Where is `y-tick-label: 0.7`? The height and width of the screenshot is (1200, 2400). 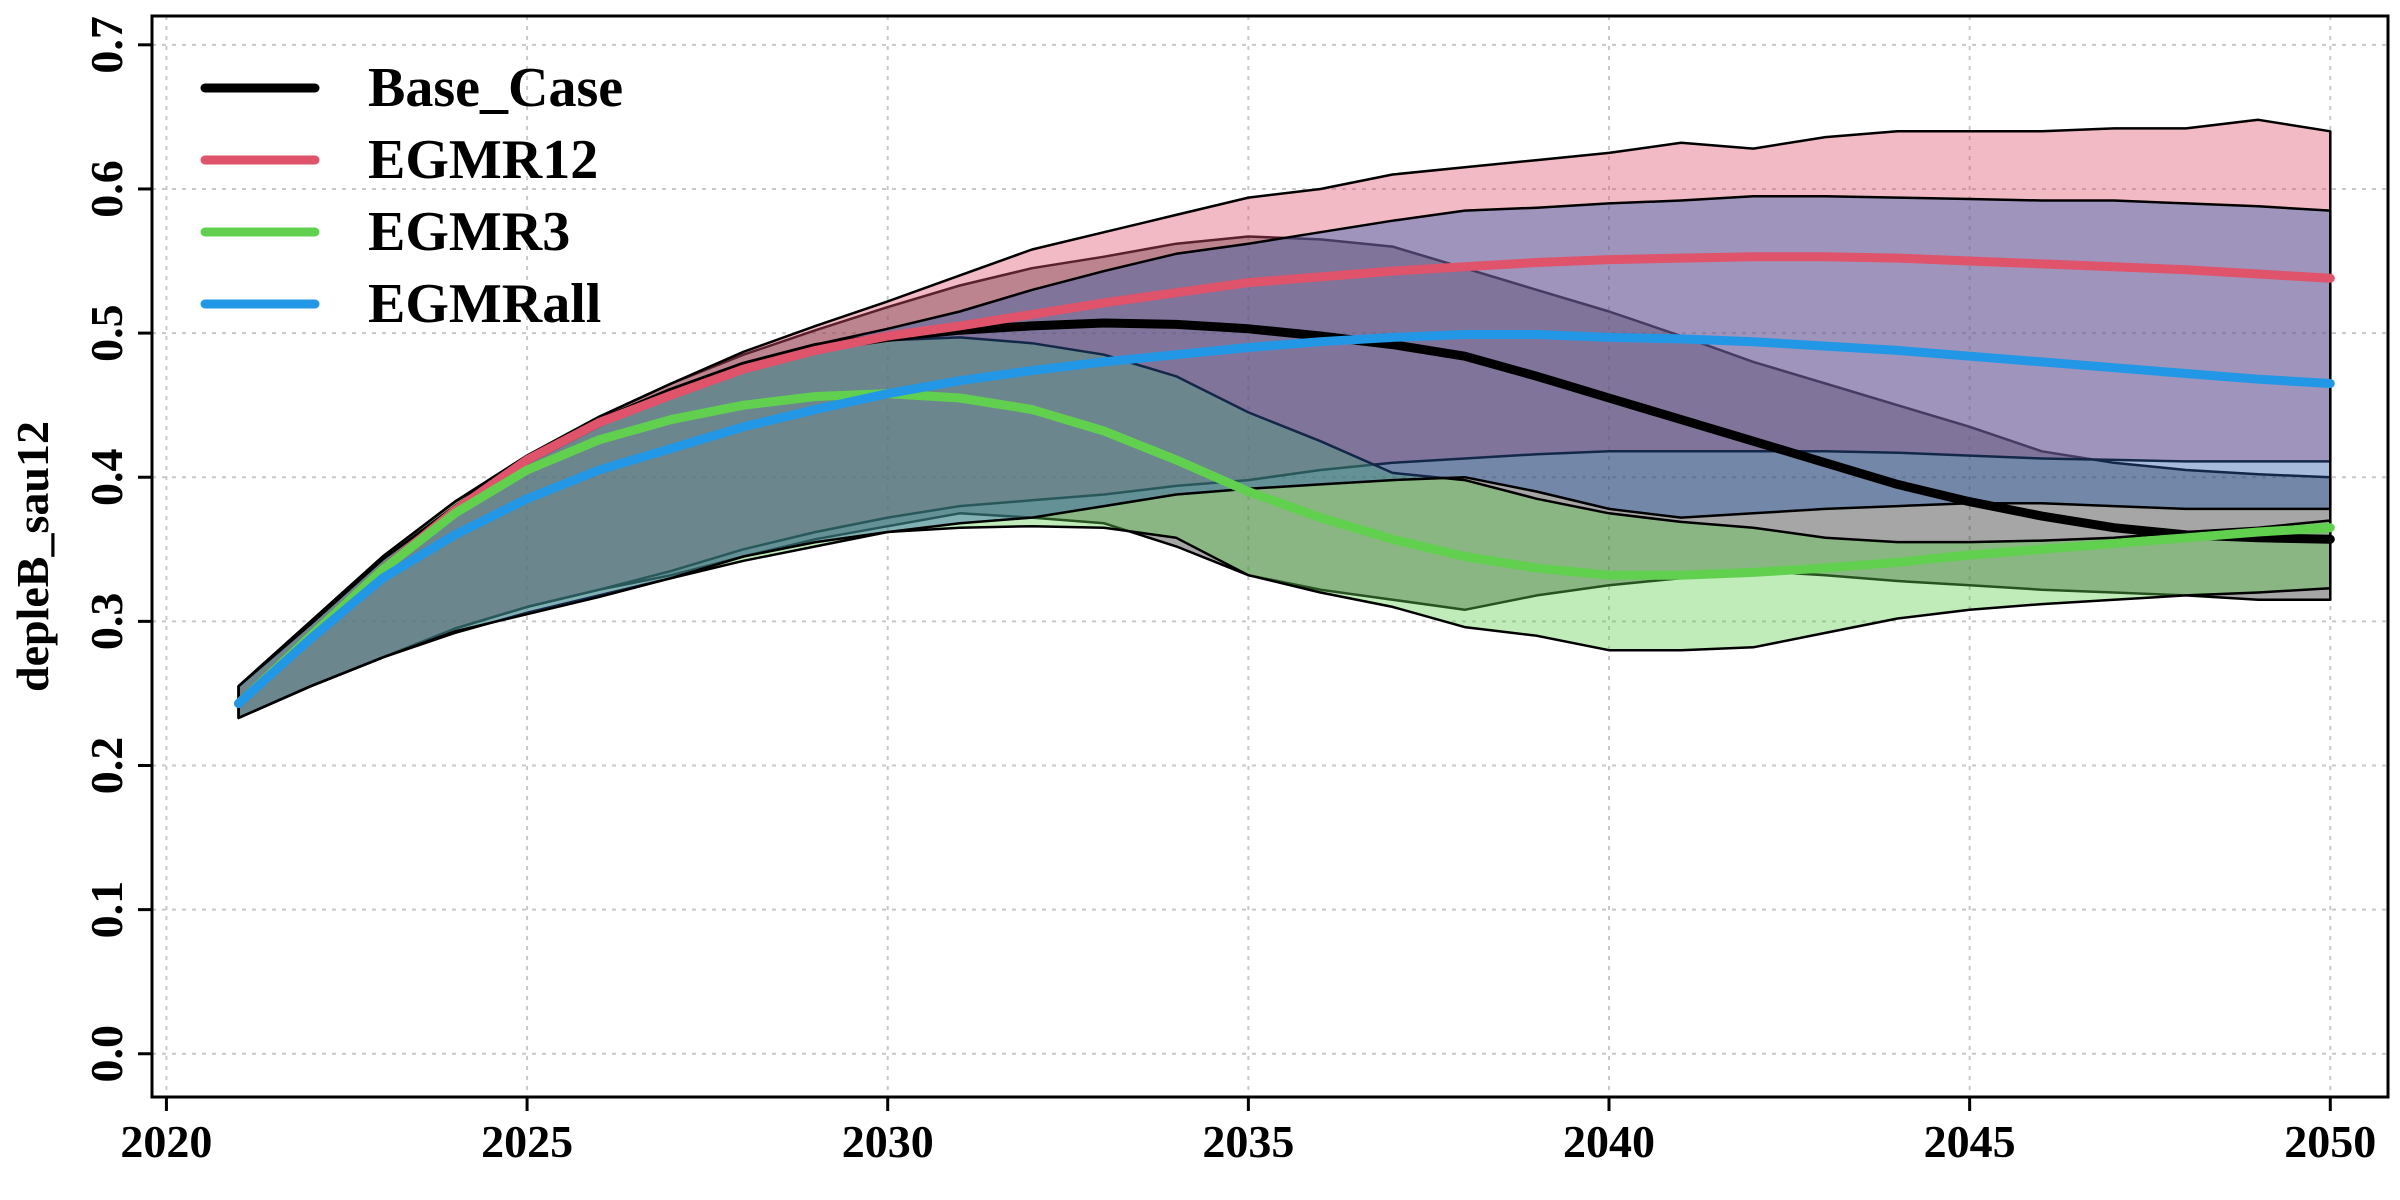 y-tick-label: 0.7 is located at coordinates (106, 45).